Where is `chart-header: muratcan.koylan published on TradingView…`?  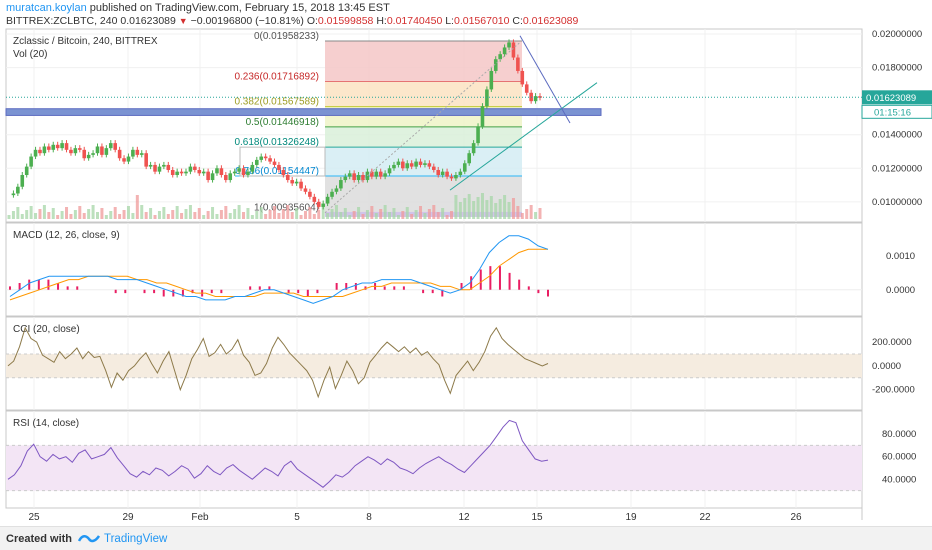 chart-header: muratcan.koylan published on TradingView… is located at coordinates (466, 15).